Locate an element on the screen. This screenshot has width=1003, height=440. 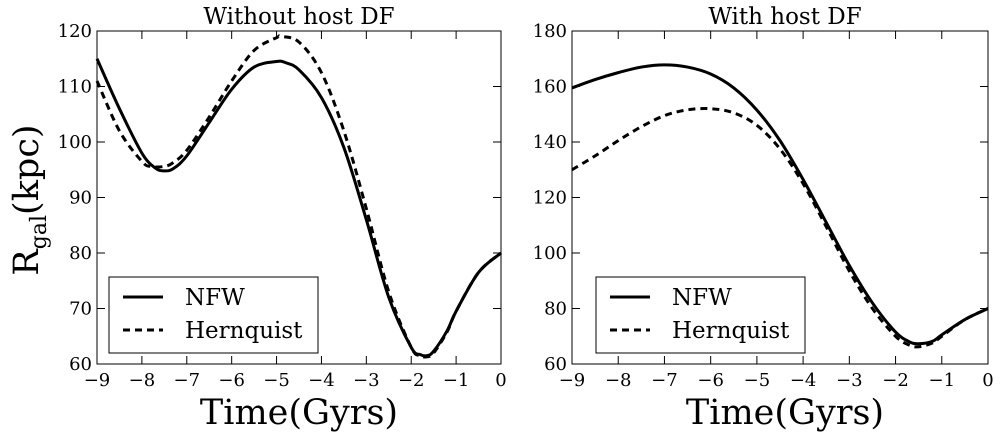
y-tick-label: 180 is located at coordinates (550, 31).